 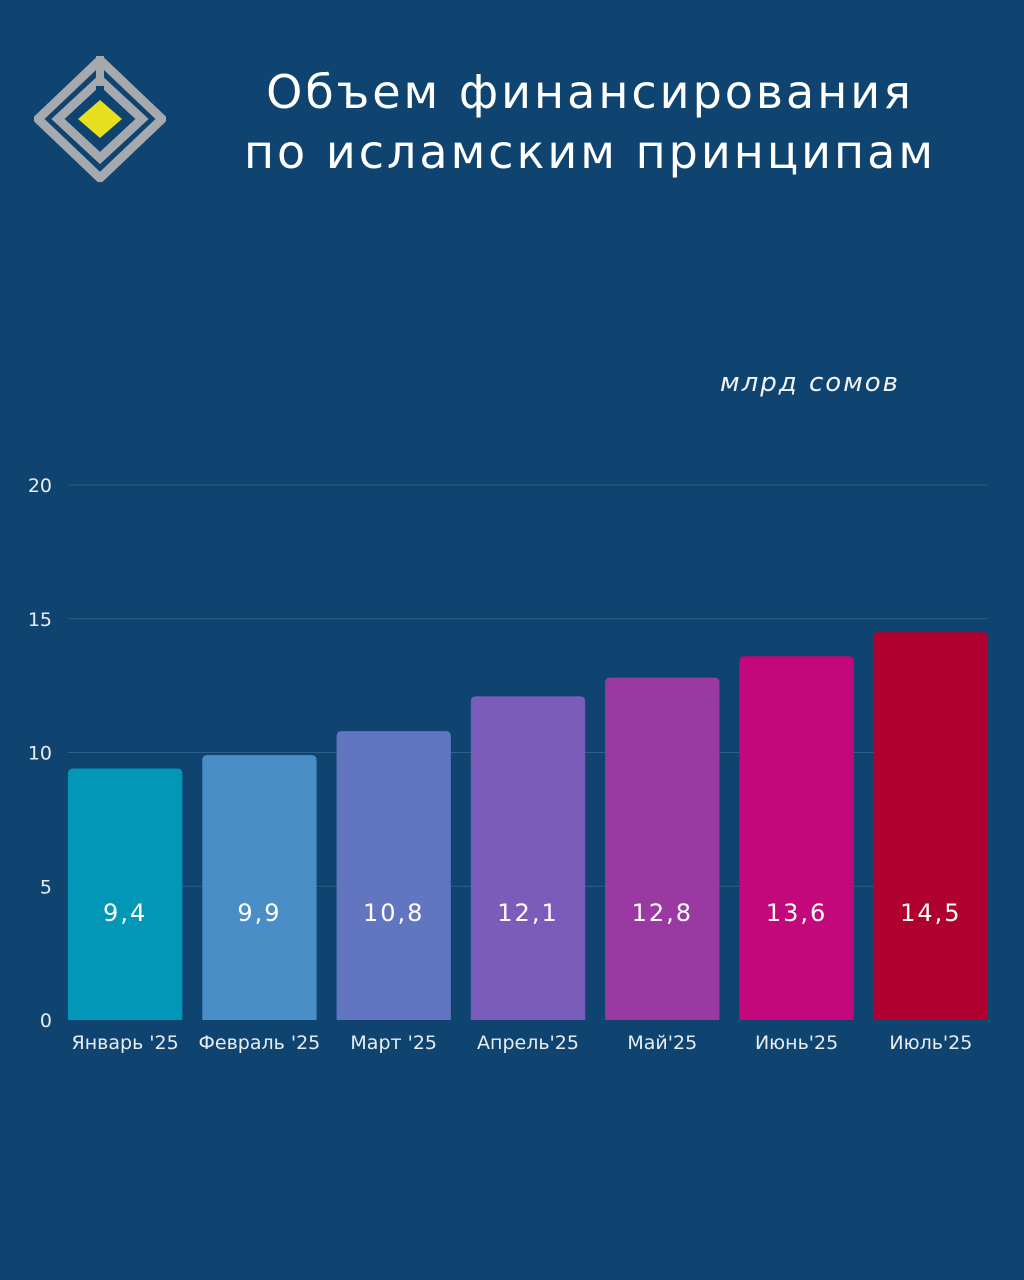 What do you see at coordinates (40, 620) in the screenshot?
I see `y-tick-label: 15` at bounding box center [40, 620].